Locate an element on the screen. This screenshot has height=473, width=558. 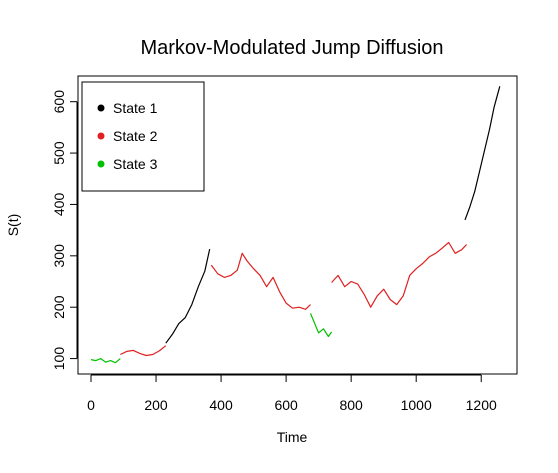
legend-item: State 2 is located at coordinates (127, 136).